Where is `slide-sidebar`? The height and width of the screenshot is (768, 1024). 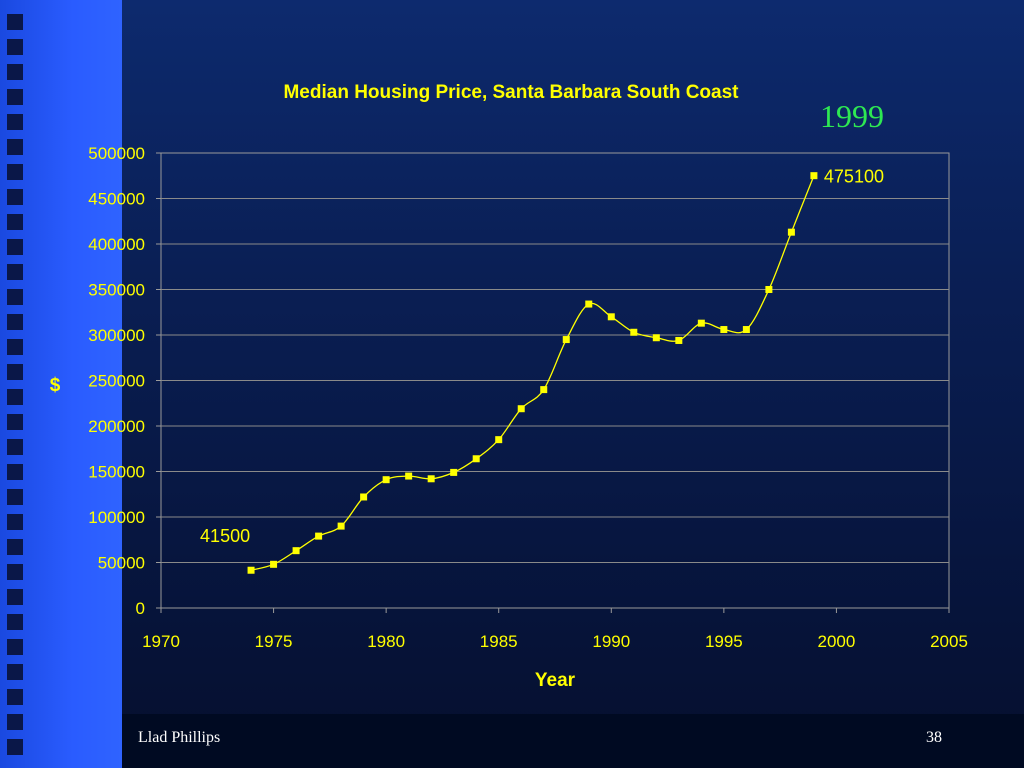
slide-sidebar is located at coordinates (61, 384).